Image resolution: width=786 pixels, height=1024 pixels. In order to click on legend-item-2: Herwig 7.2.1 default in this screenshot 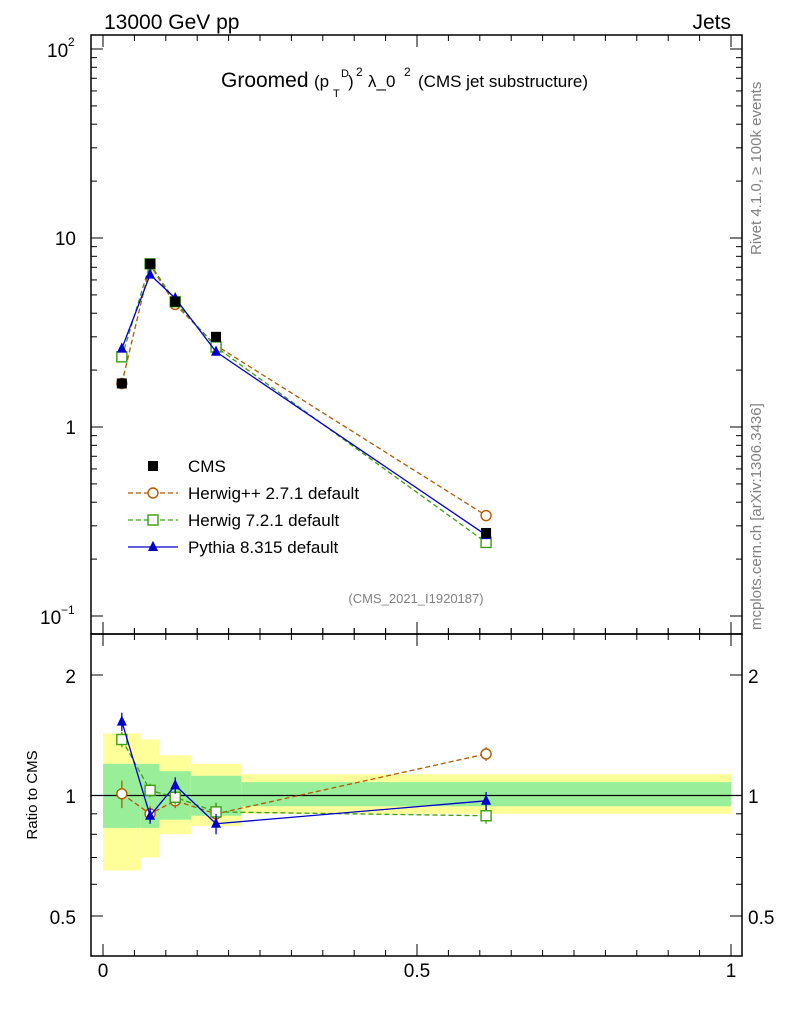, I will do `click(233, 520)`.